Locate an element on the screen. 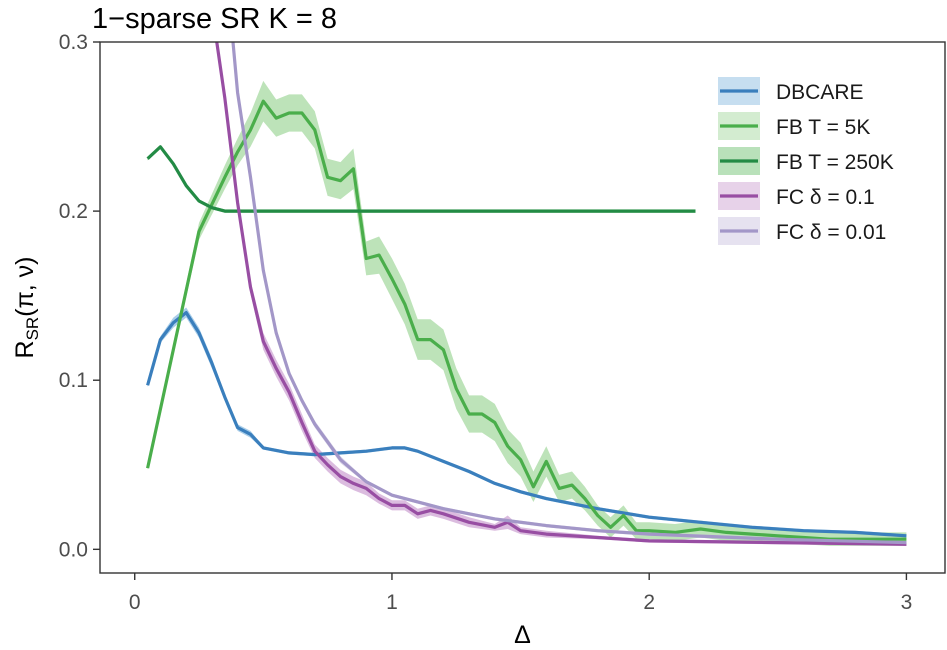 The image size is (947, 650). y-tick-label: 0.1 is located at coordinates (73, 380).